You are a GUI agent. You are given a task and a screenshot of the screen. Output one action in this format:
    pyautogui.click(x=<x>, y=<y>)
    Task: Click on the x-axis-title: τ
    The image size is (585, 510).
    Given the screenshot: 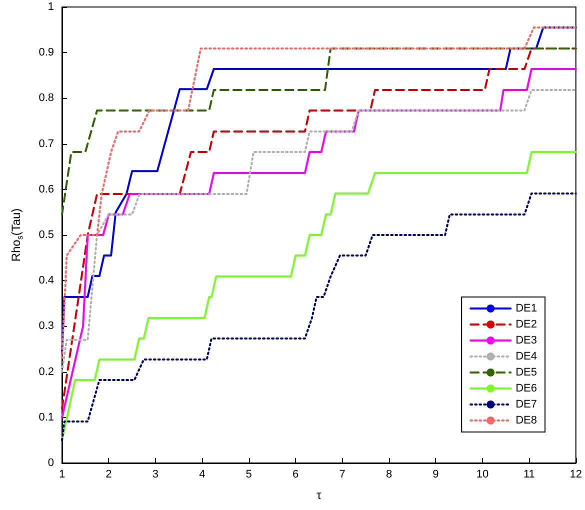 What is the action you would take?
    pyautogui.click(x=319, y=495)
    